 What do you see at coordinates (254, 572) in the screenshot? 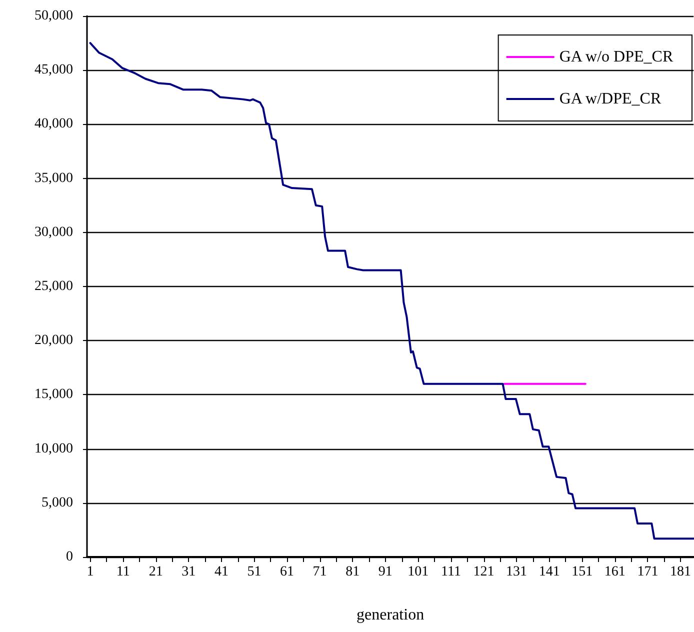
I see `x-tick-label: 51` at bounding box center [254, 572].